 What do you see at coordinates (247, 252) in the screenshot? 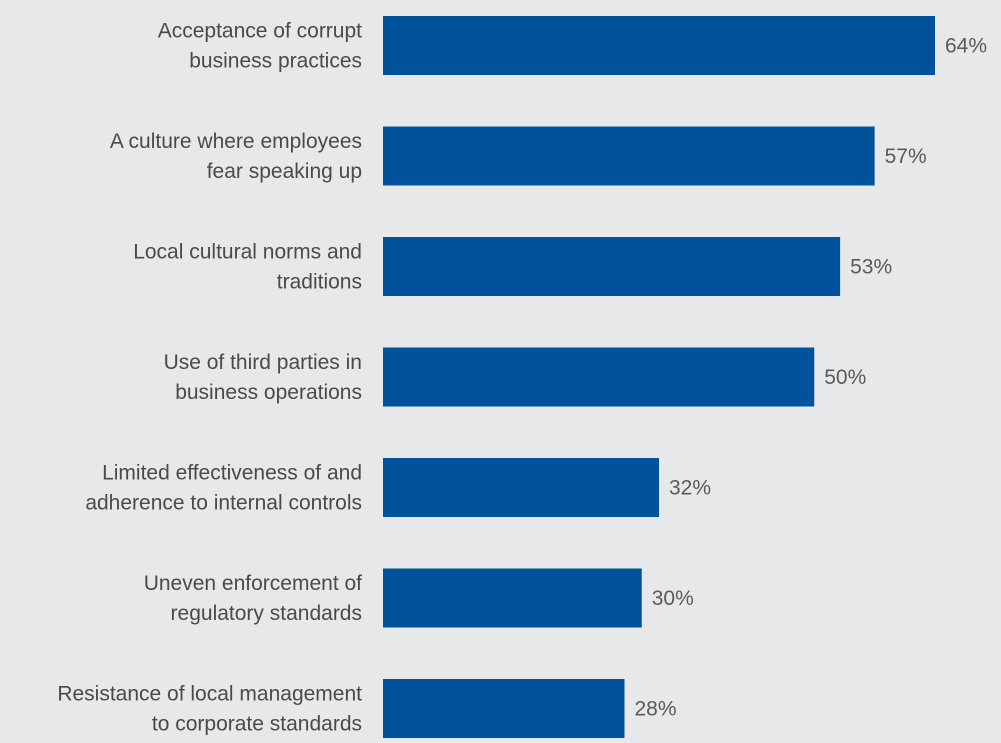
I see `category-label-line: Local cultural norms and` at bounding box center [247, 252].